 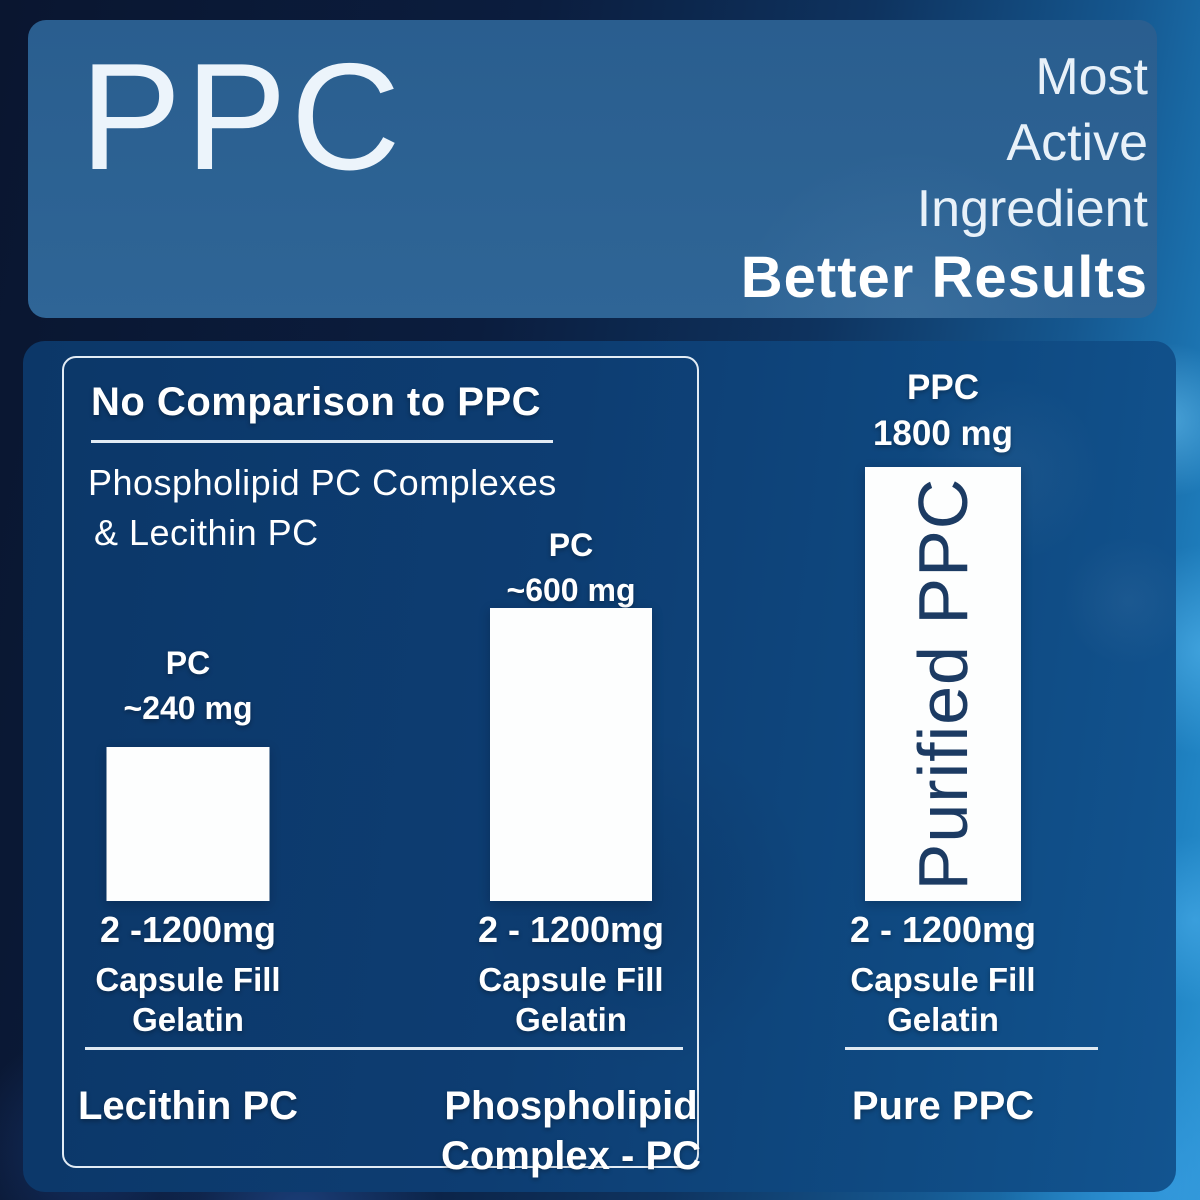 I want to click on bar-value-line-2: ~240 mg, so click(x=188, y=708).